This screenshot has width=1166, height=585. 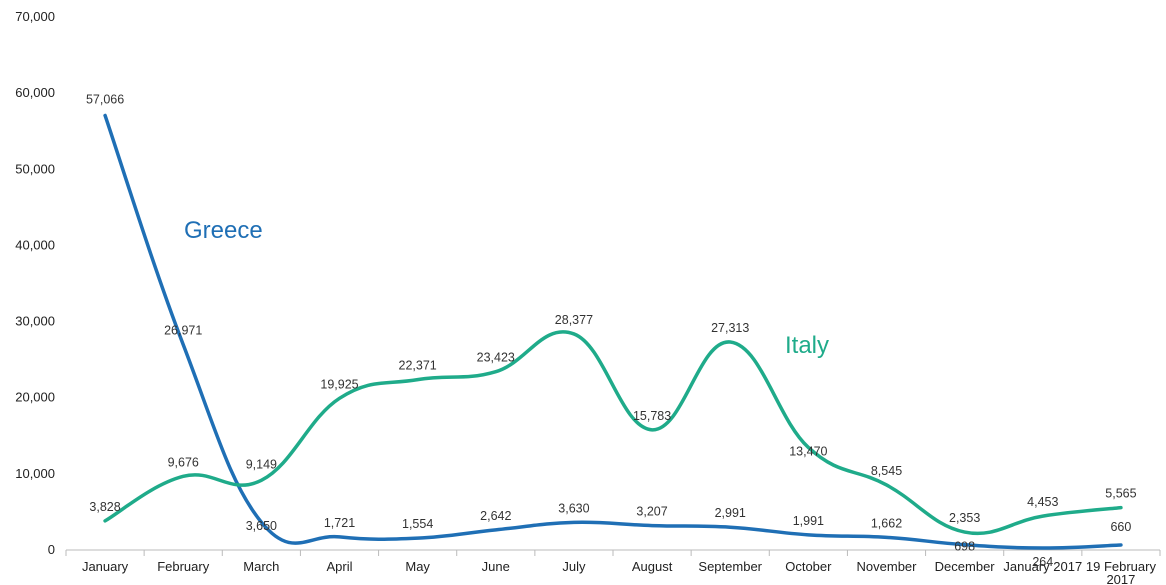 What do you see at coordinates (339, 523) in the screenshot?
I see `data-label-greece: 1,721` at bounding box center [339, 523].